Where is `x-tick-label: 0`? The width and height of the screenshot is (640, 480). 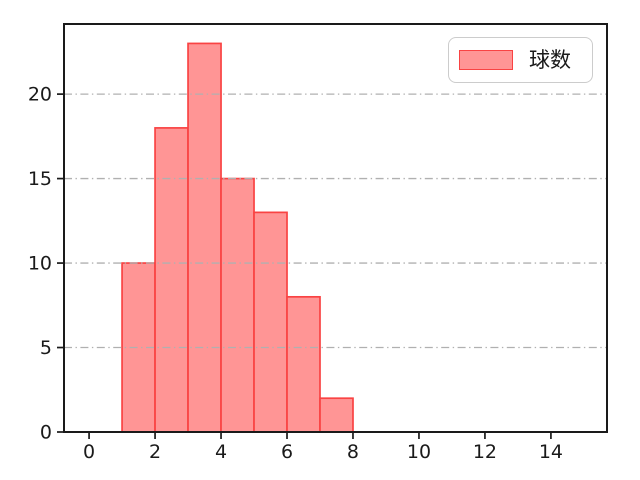
x-tick-label: 0 is located at coordinates (89, 452).